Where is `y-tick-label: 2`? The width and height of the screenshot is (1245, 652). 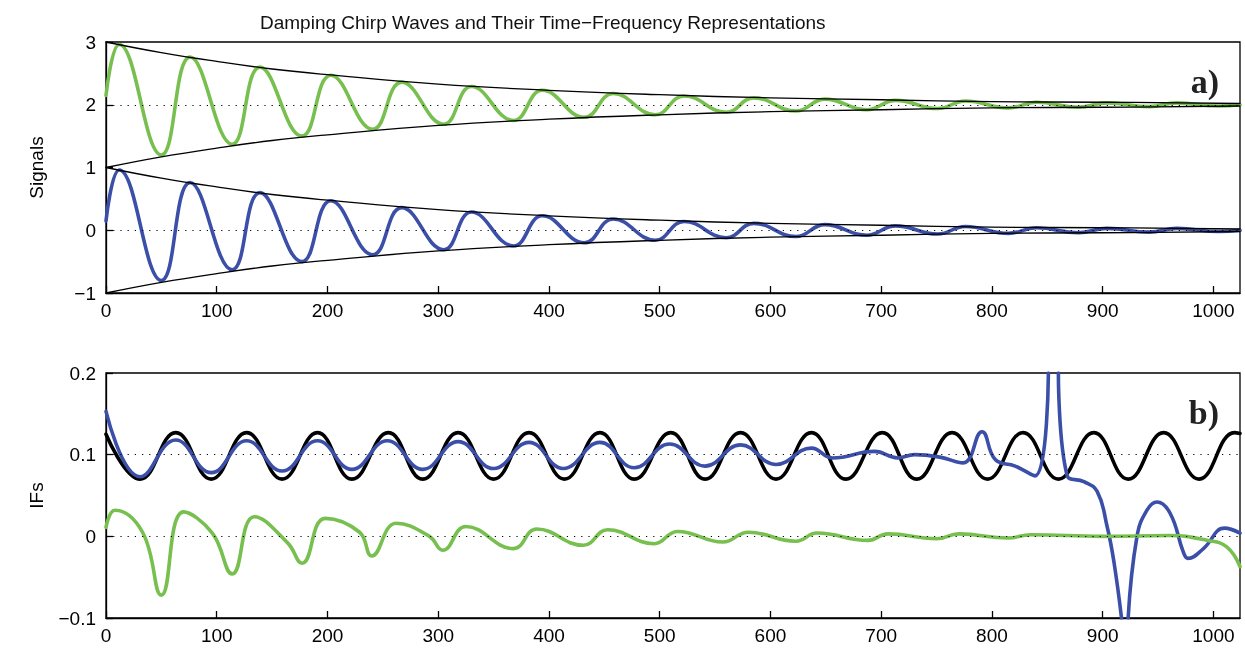
y-tick-label: 2 is located at coordinates (90, 105).